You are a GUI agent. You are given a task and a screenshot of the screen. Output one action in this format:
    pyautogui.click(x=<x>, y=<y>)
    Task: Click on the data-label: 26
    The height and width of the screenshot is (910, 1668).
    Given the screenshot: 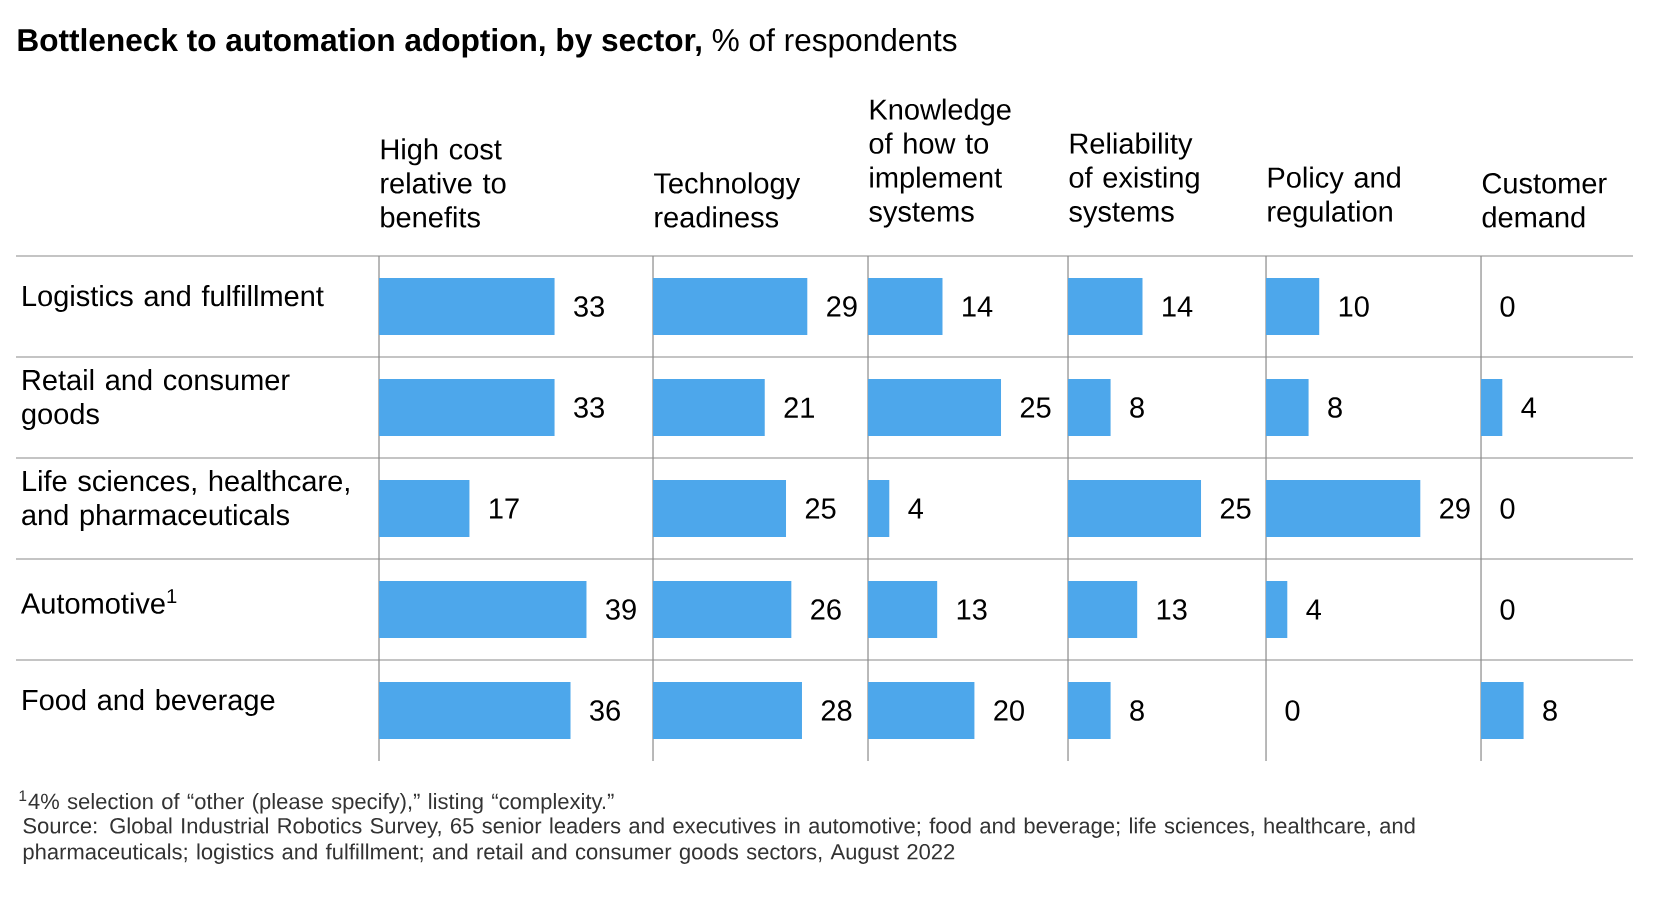 What is the action you would take?
    pyautogui.click(x=826, y=609)
    